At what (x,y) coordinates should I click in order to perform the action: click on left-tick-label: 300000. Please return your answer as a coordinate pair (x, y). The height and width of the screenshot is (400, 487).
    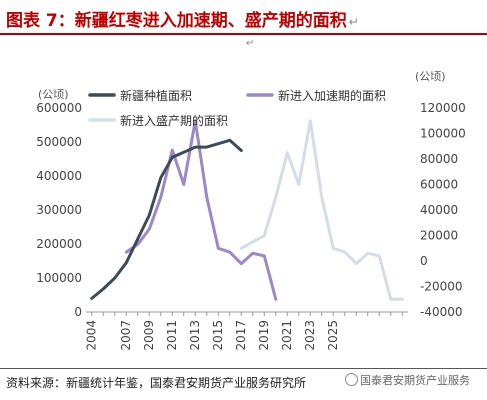
    Looking at the image, I should click on (59, 210).